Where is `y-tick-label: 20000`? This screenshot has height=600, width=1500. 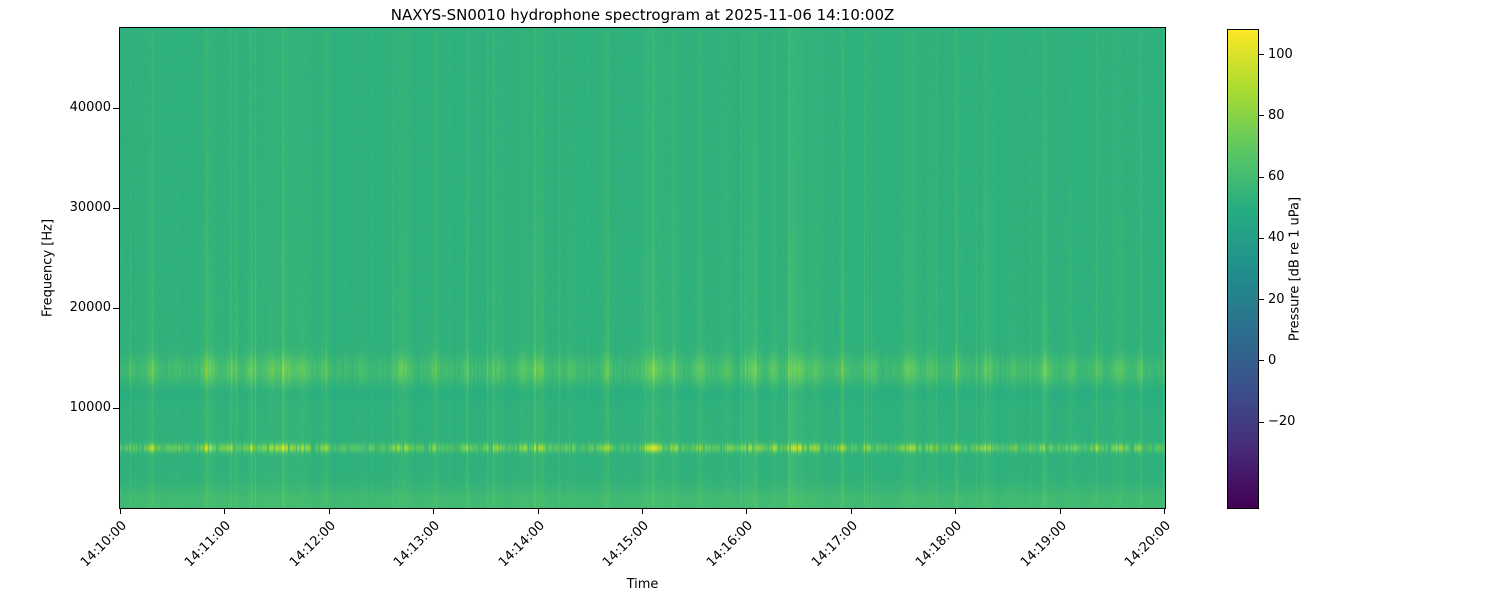 y-tick-label: 20000 is located at coordinates (90, 307).